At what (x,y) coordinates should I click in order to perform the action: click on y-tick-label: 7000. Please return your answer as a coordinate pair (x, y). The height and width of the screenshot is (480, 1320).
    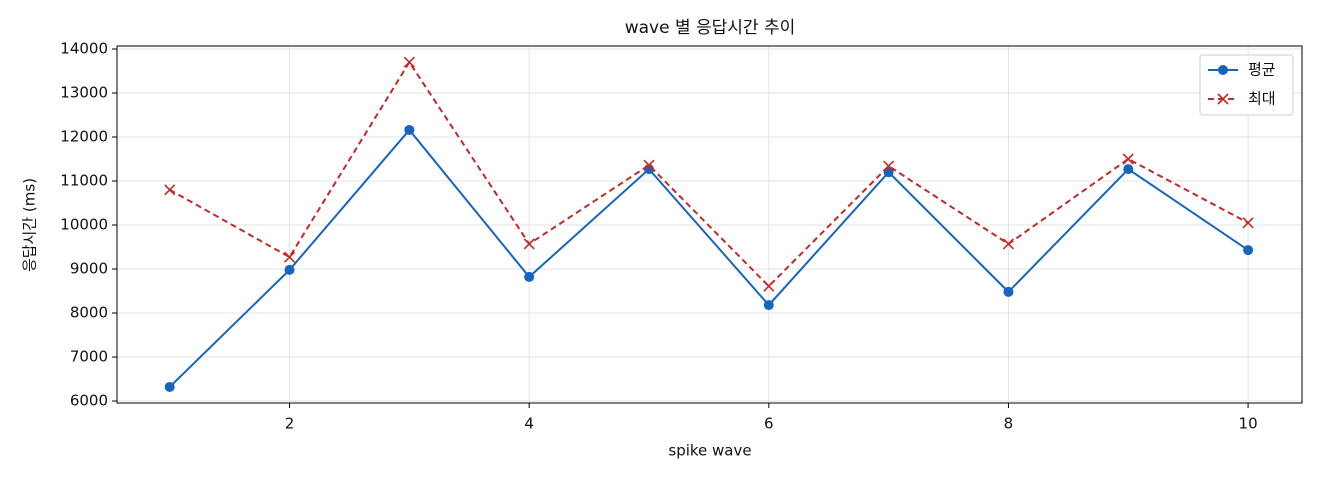
    Looking at the image, I should click on (89, 357).